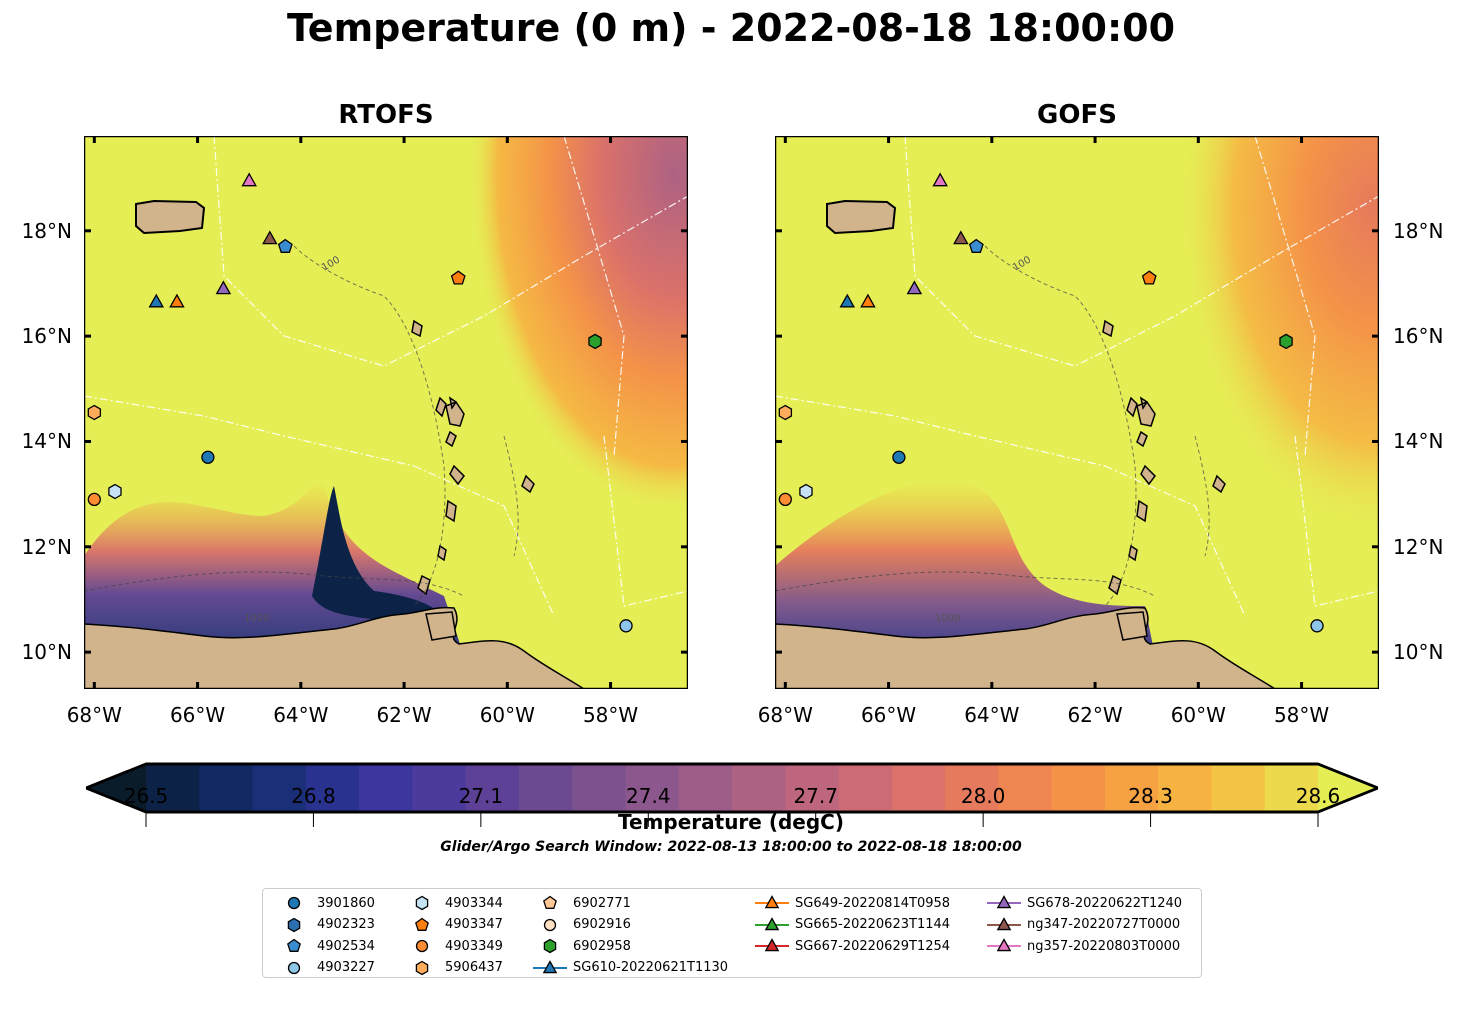 The image size is (1462, 1014). I want to click on legend-label: 3901860, so click(346, 903).